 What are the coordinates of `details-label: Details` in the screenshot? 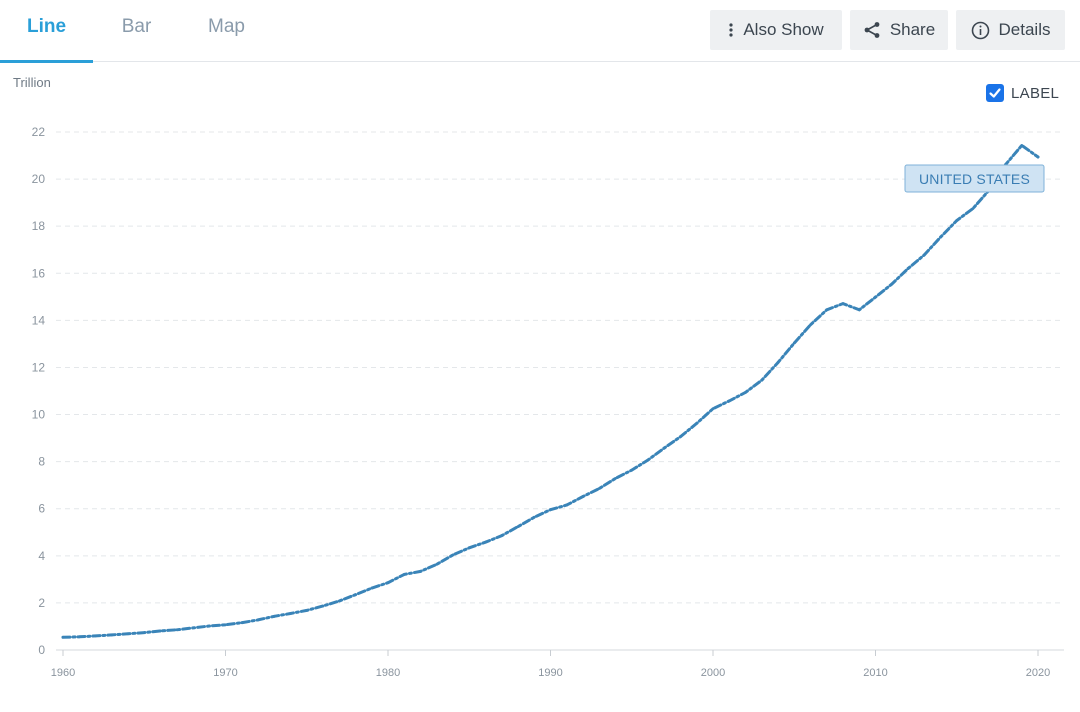 It's located at (1024, 29).